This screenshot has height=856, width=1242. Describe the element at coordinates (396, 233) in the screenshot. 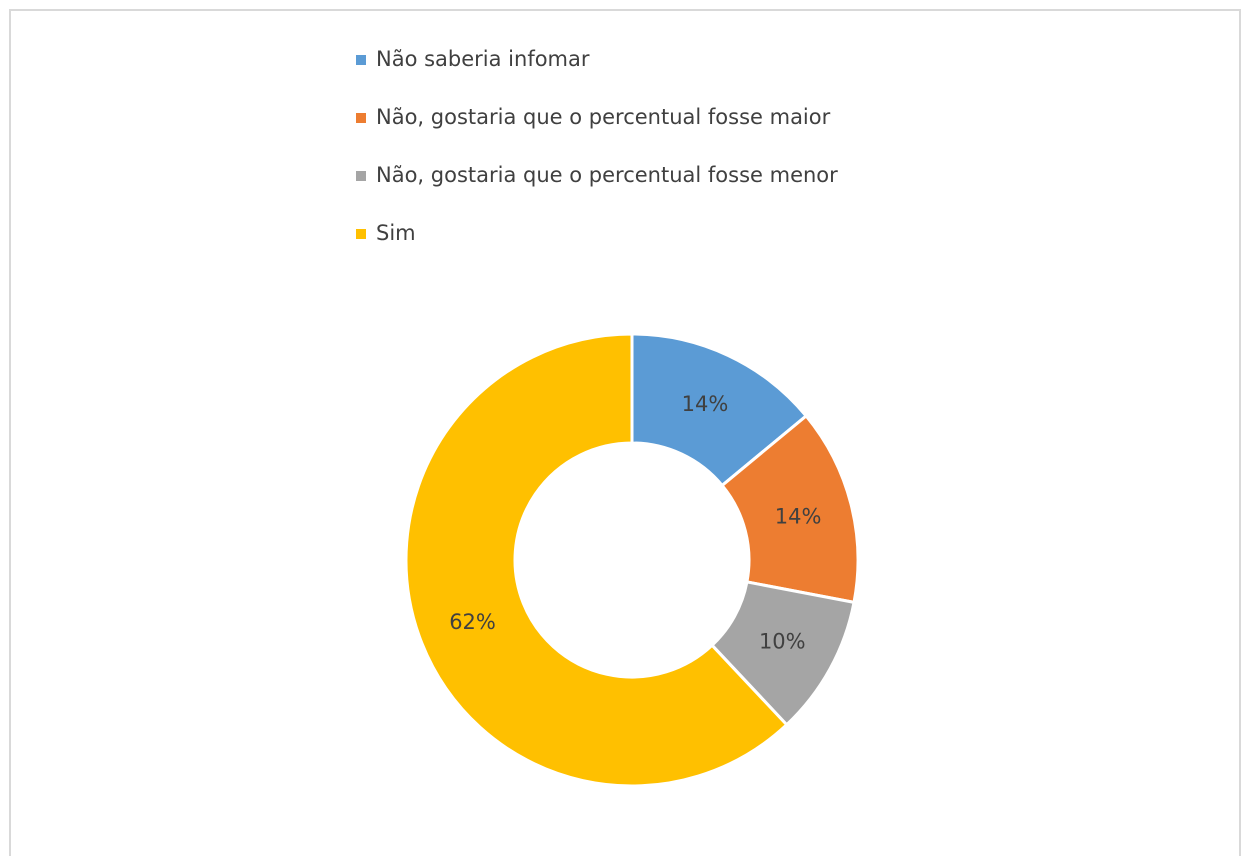

I see `legend-label: Sim` at that location.